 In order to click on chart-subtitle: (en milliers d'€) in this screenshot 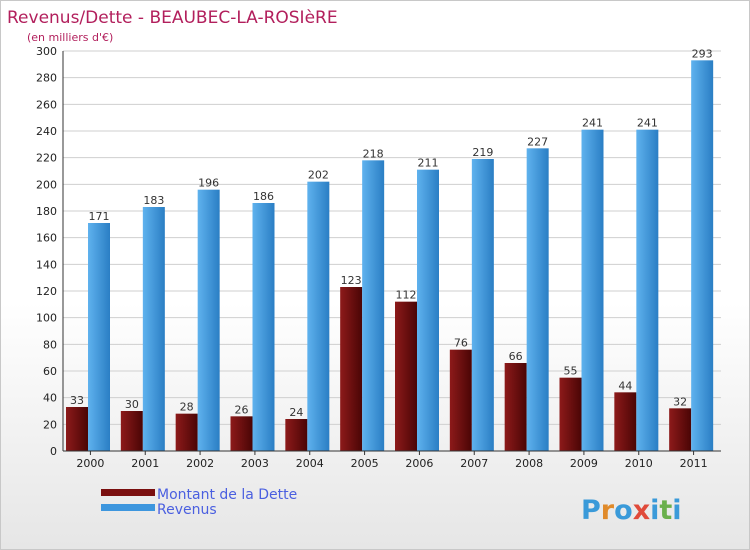, I will do `click(70, 37)`.